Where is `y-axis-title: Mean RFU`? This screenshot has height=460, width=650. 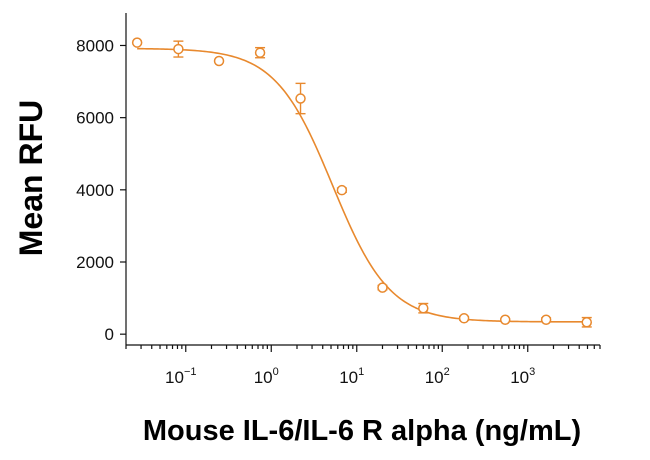
y-axis-title: Mean RFU is located at coordinates (31, 178).